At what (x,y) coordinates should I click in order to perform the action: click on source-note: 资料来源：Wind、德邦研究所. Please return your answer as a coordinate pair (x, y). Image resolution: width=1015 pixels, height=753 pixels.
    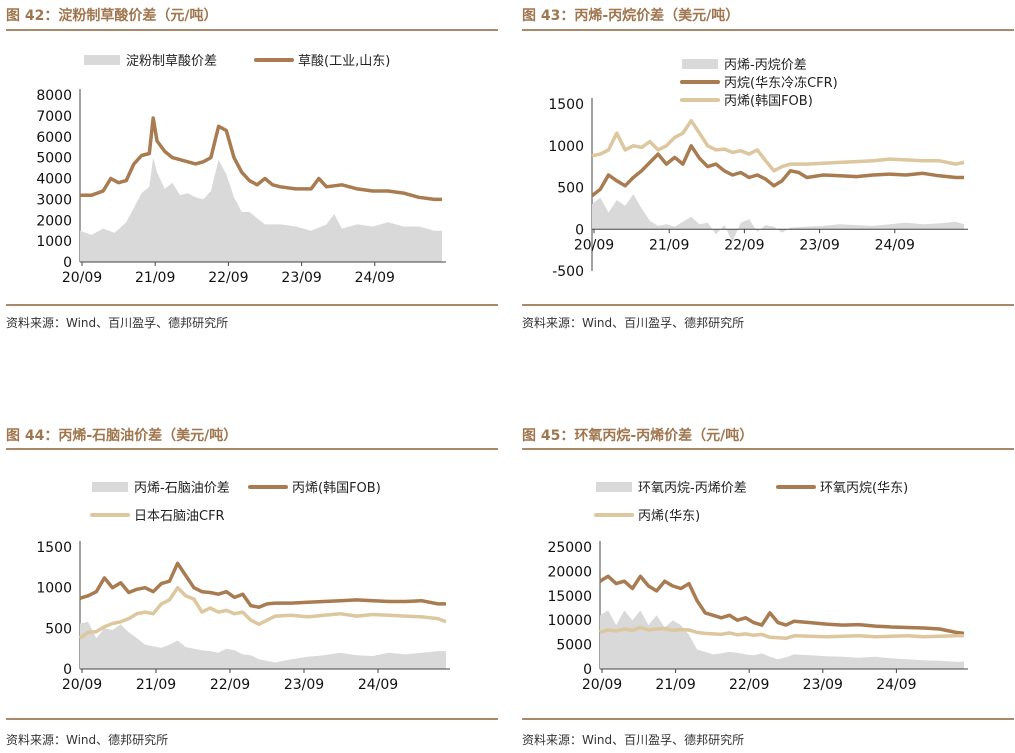
    Looking at the image, I should click on (87, 740).